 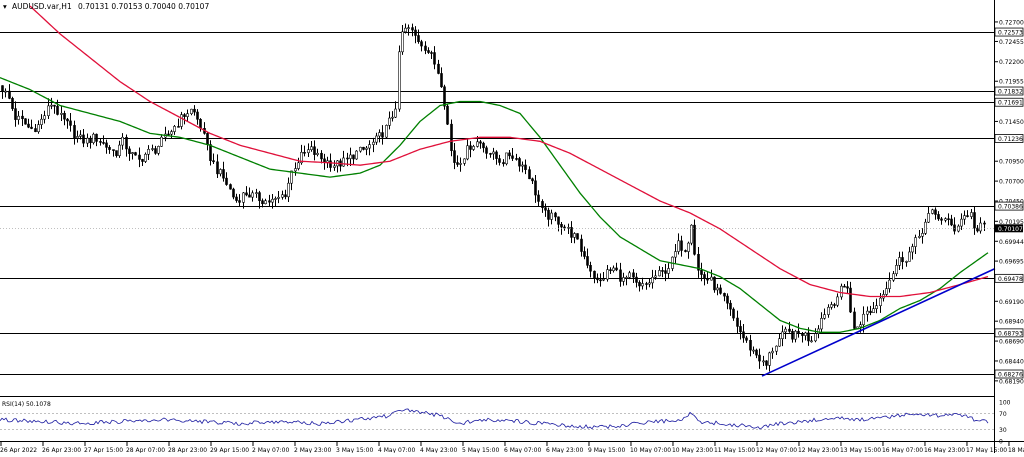 What do you see at coordinates (1011, 262) in the screenshot?
I see `price-tick-label: 0.69695` at bounding box center [1011, 262].